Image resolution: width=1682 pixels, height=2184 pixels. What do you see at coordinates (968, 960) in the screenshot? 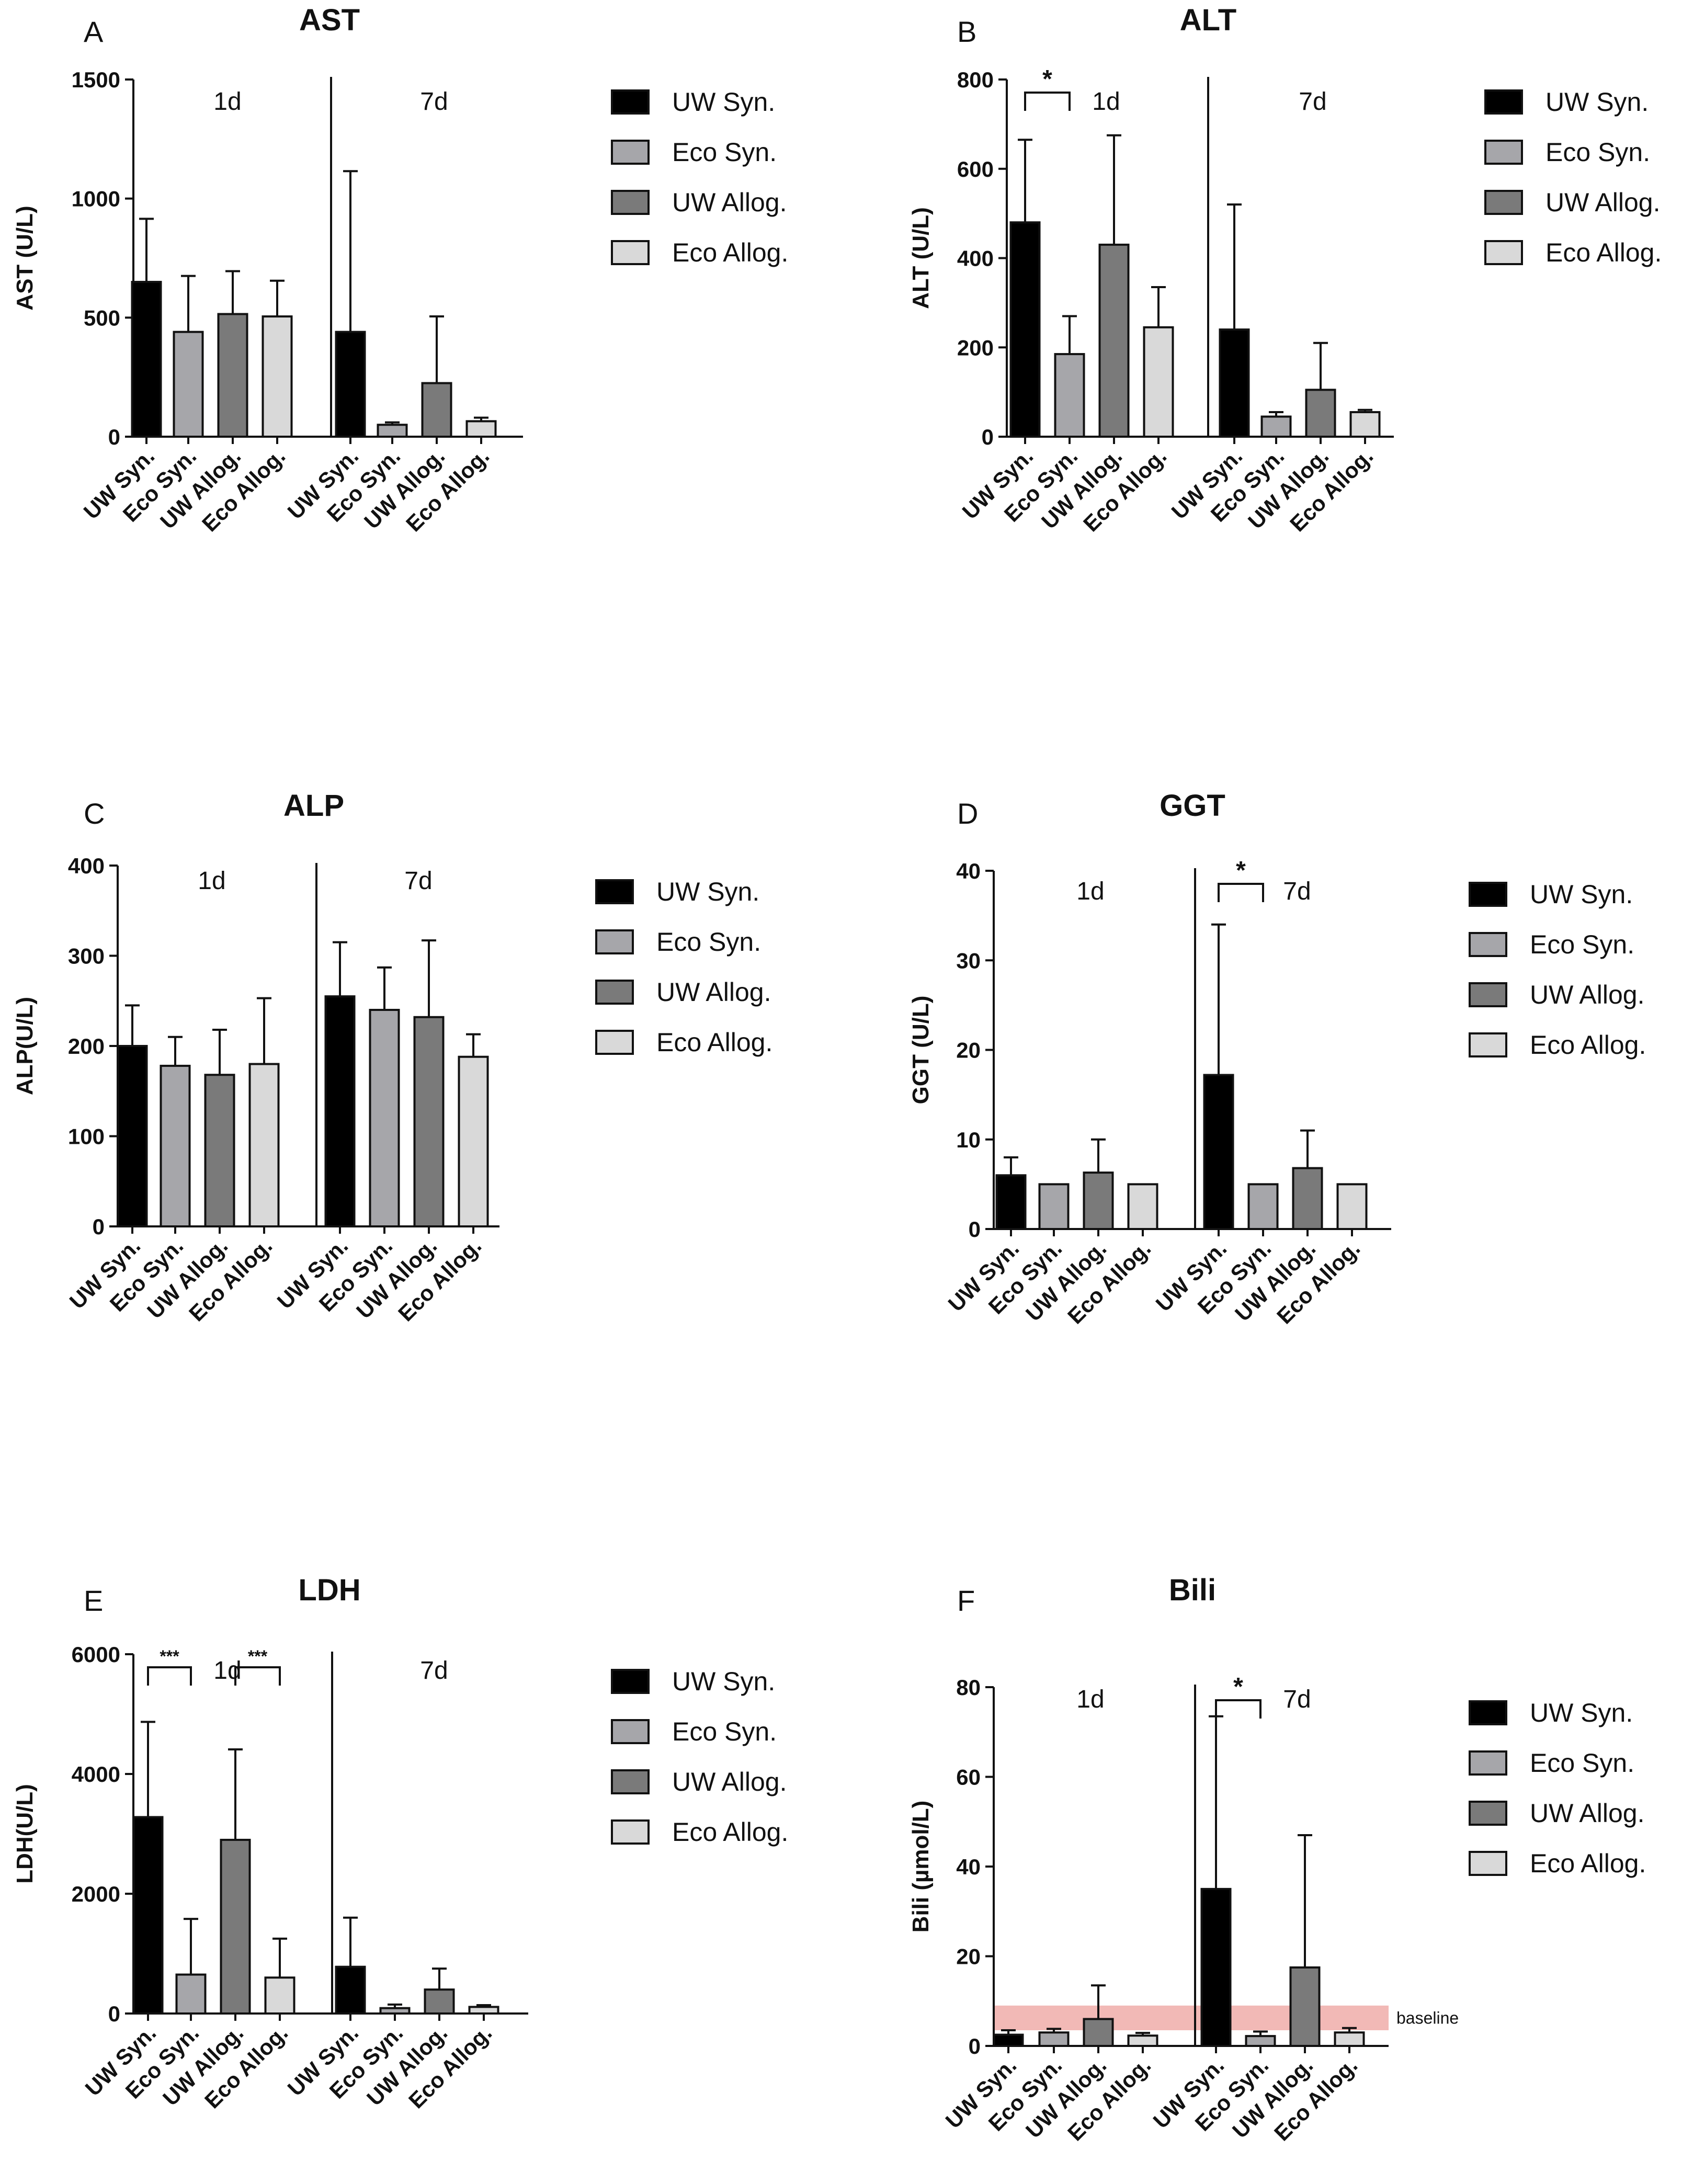
I see `y-tick-label: 30` at bounding box center [968, 960].